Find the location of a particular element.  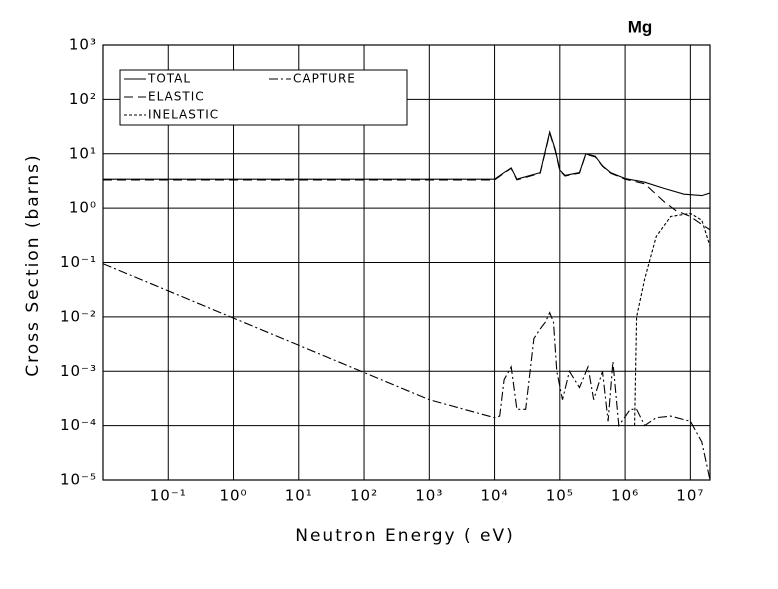

y-tick-label: 10¹ is located at coordinates (83, 153).